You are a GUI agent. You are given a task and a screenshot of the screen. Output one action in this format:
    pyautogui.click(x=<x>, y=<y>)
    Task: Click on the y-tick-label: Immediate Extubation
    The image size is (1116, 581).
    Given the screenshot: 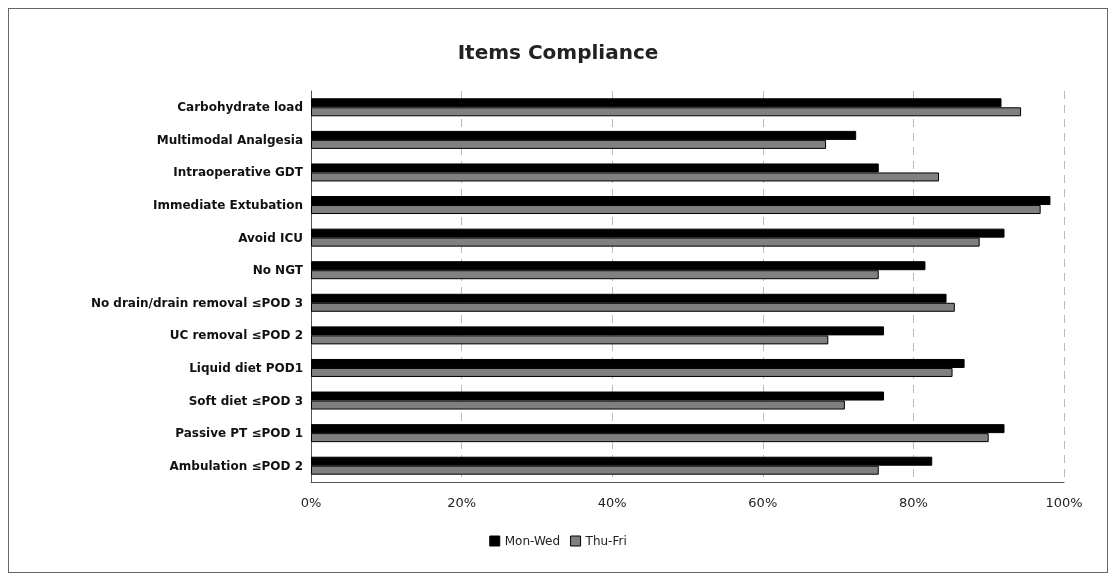 What is the action you would take?
    pyautogui.click(x=227, y=205)
    